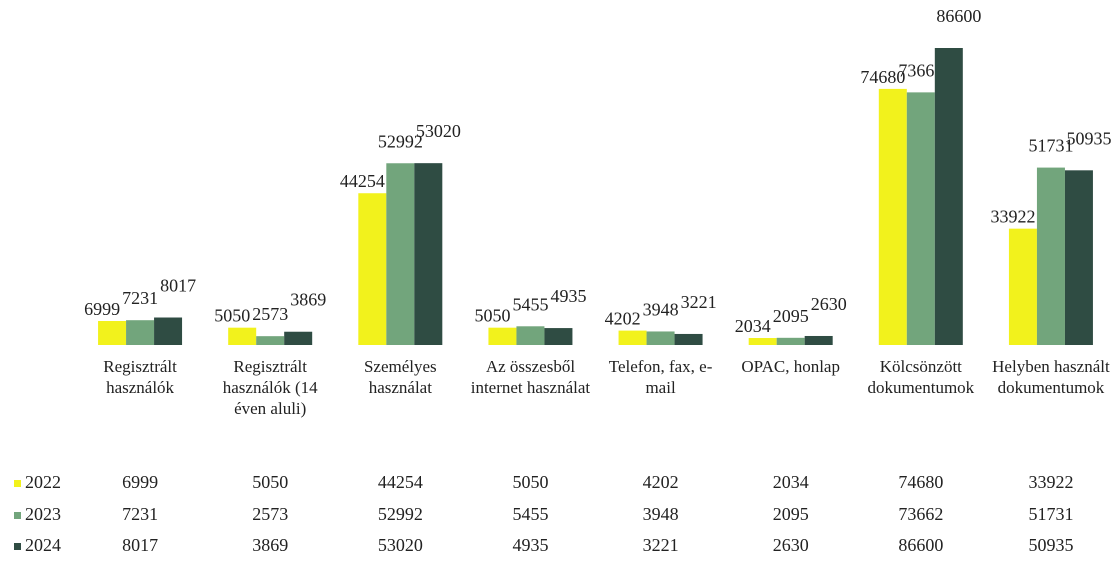  What do you see at coordinates (753, 326) in the screenshot?
I see `data-label: 2034` at bounding box center [753, 326].